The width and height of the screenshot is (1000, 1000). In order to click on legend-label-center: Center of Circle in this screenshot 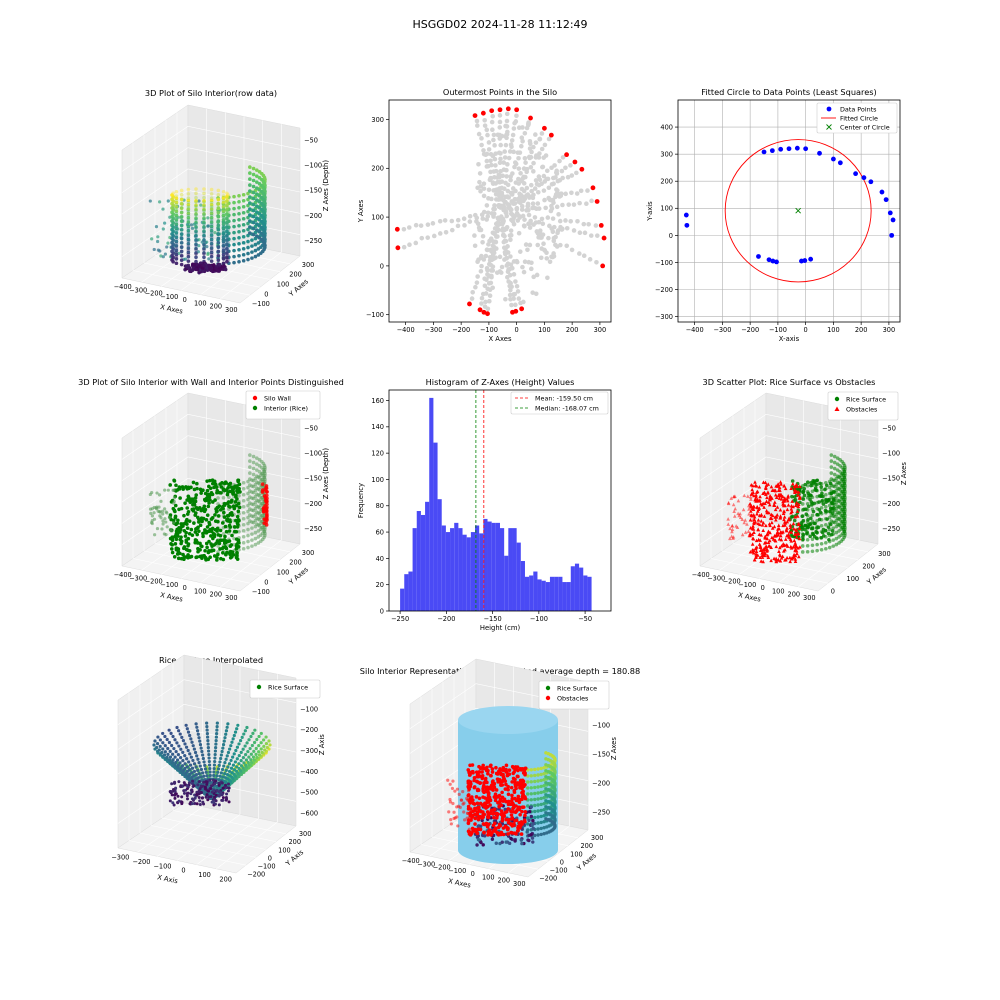, I will do `click(865, 127)`.